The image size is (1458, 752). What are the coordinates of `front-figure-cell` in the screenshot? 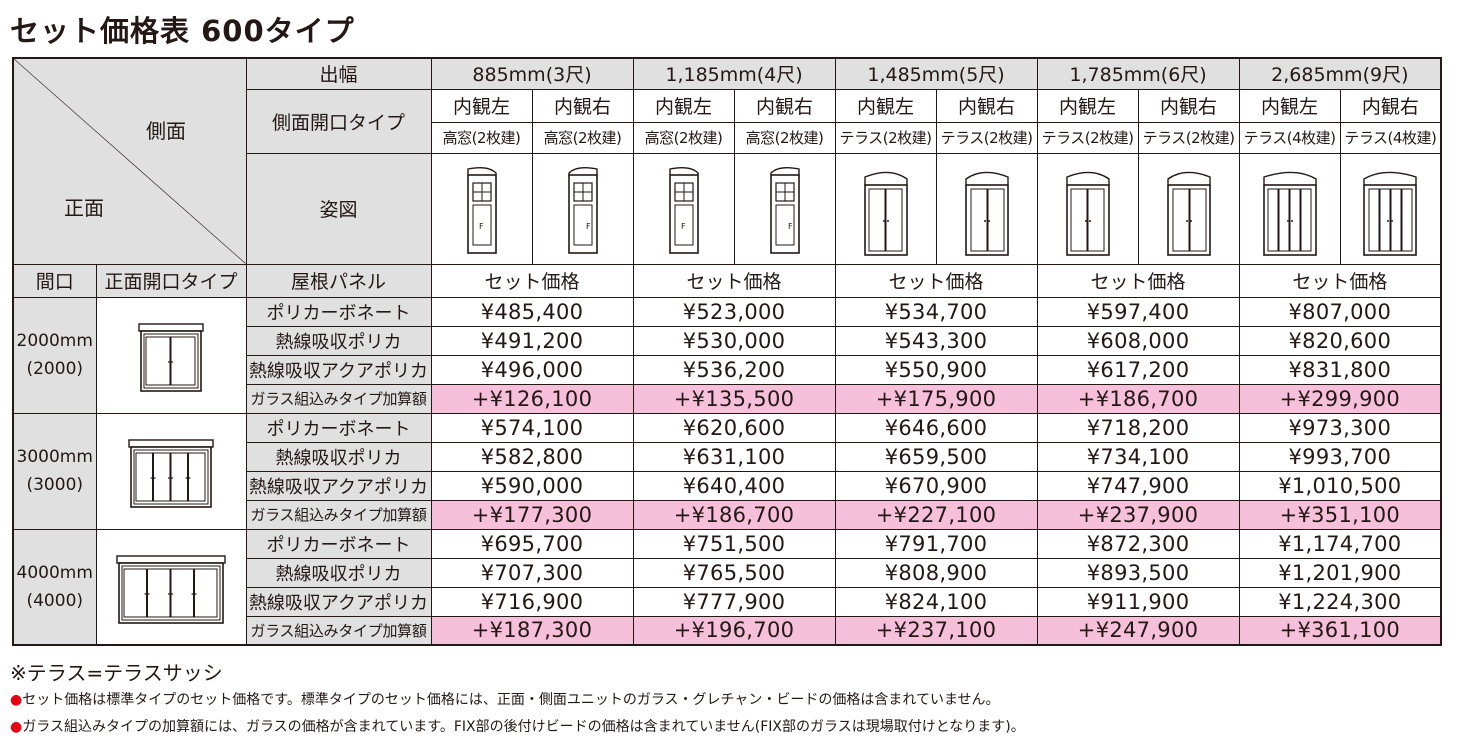 It's located at (171, 471).